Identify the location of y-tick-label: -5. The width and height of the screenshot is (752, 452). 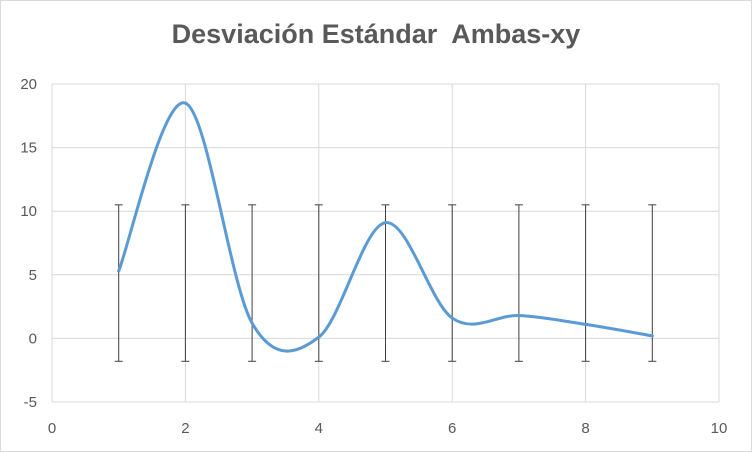
(30, 402).